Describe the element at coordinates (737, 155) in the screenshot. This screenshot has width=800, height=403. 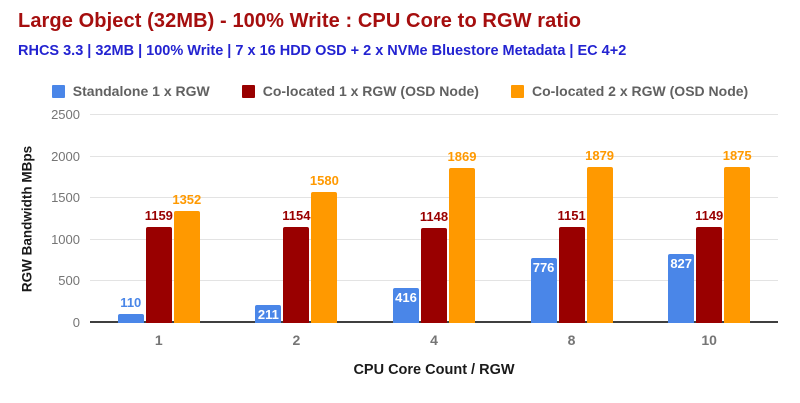
I see `bar-value-label: 1875` at that location.